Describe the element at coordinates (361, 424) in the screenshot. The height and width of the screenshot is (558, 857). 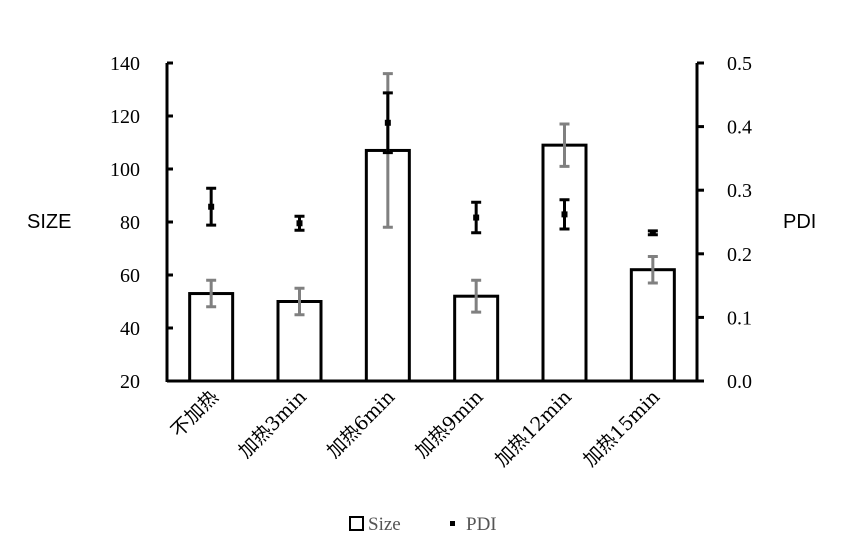
I see `category-label: 加热6min` at that location.